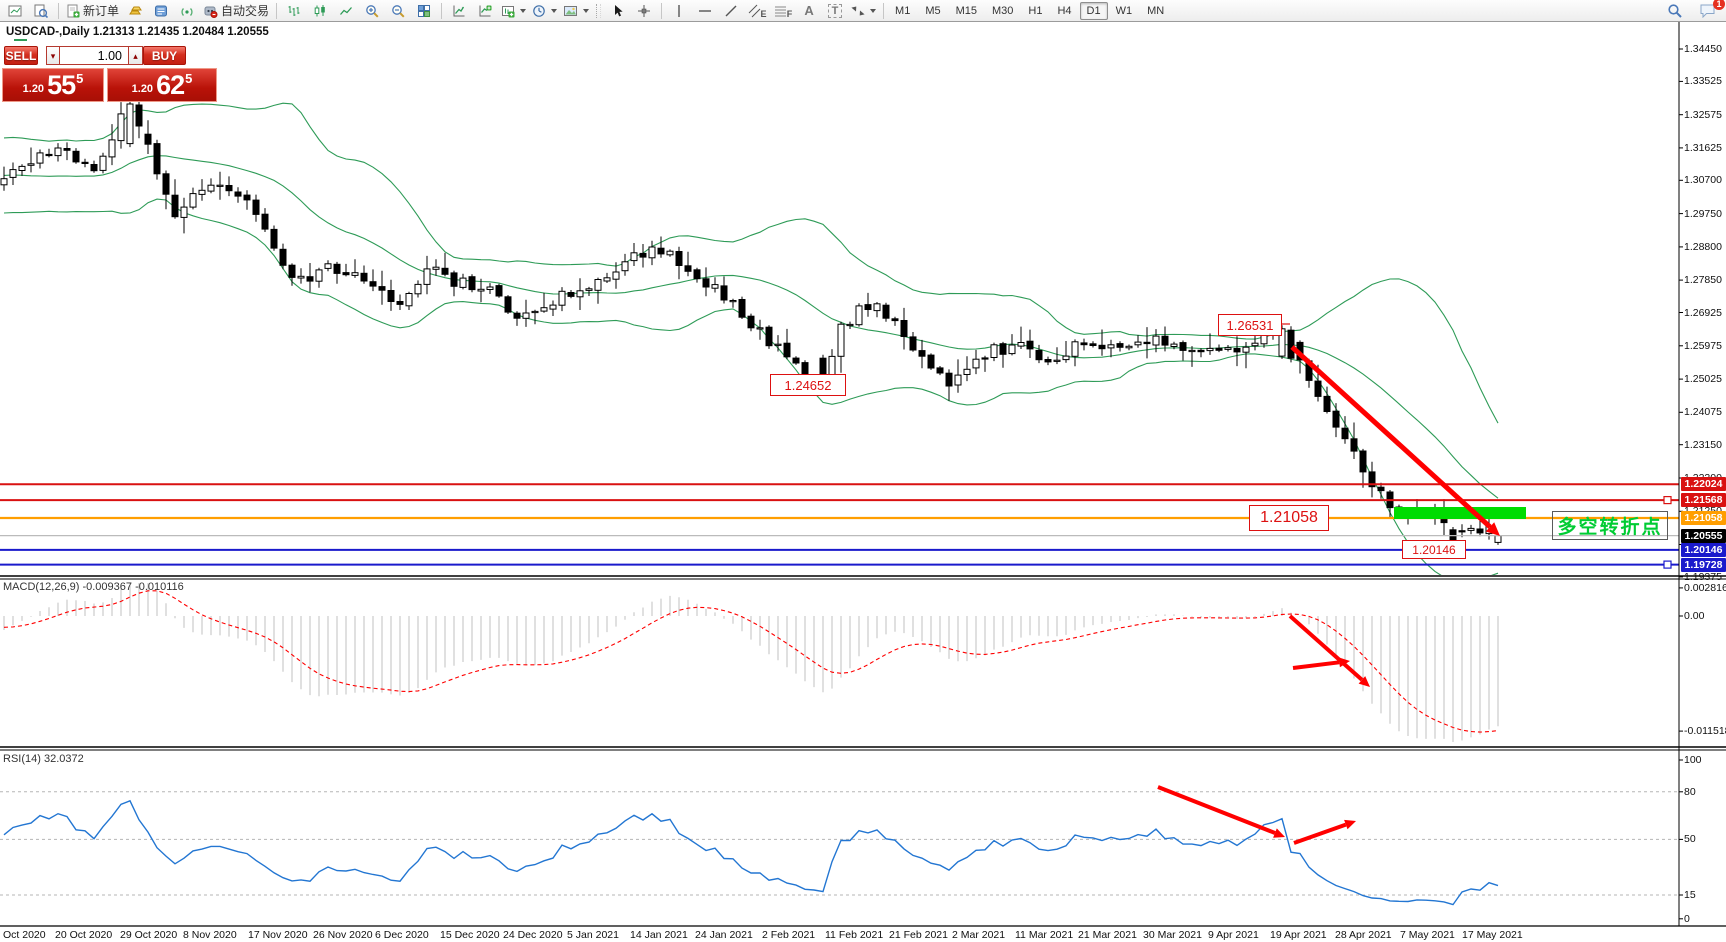 This screenshot has width=1726, height=942. Describe the element at coordinates (858, 11) in the screenshot. I see `arrows-icon` at that location.